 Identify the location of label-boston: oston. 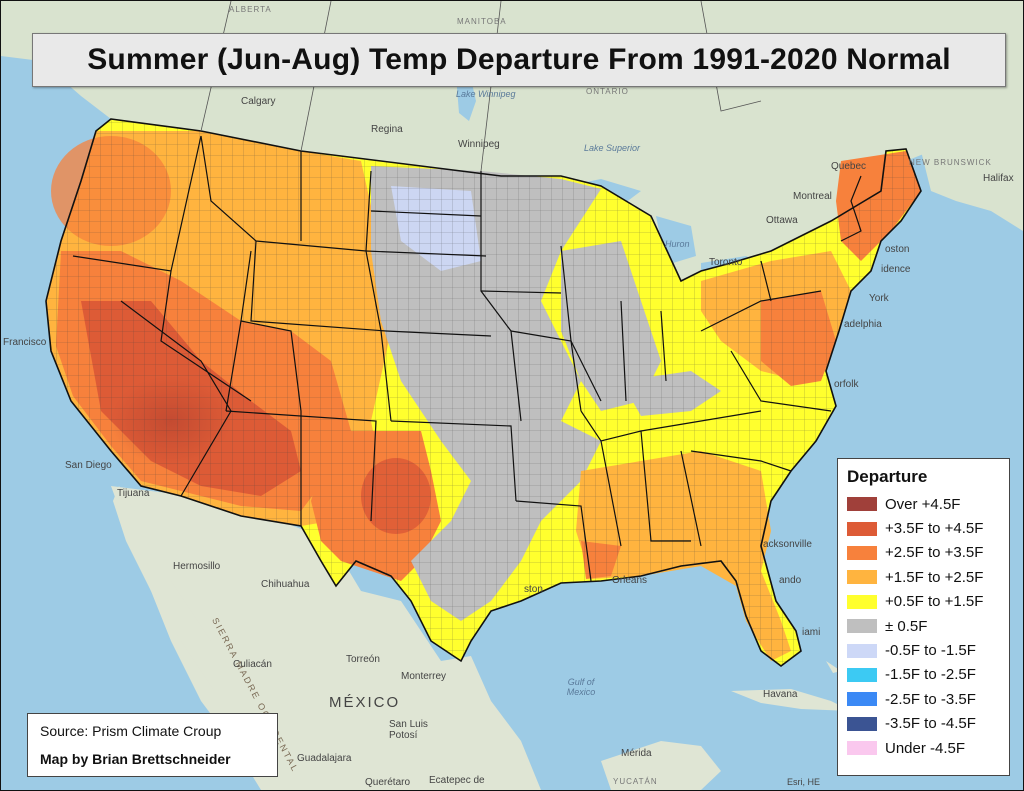
(897, 249).